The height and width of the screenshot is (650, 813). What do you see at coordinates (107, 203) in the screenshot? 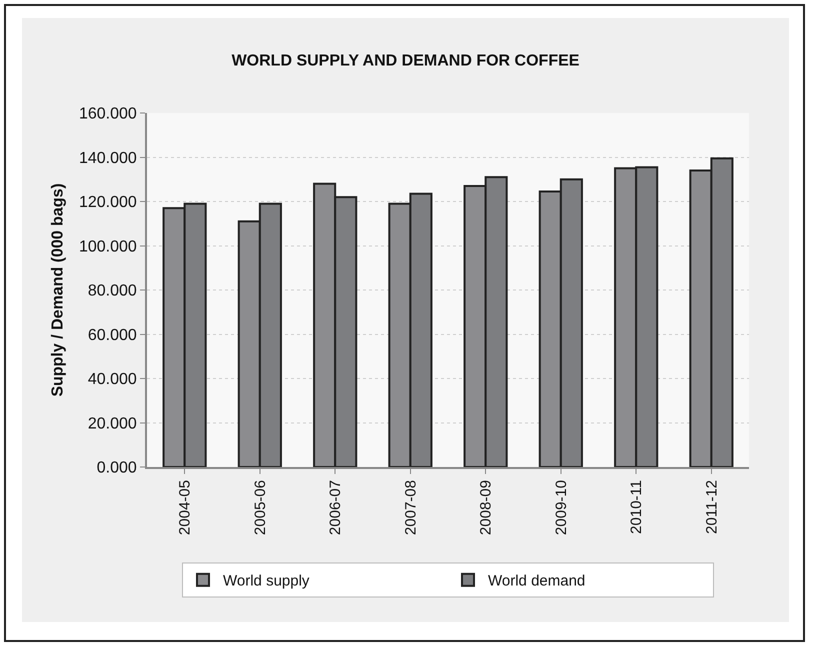
I see `y-tick-label: 120.000` at bounding box center [107, 203].